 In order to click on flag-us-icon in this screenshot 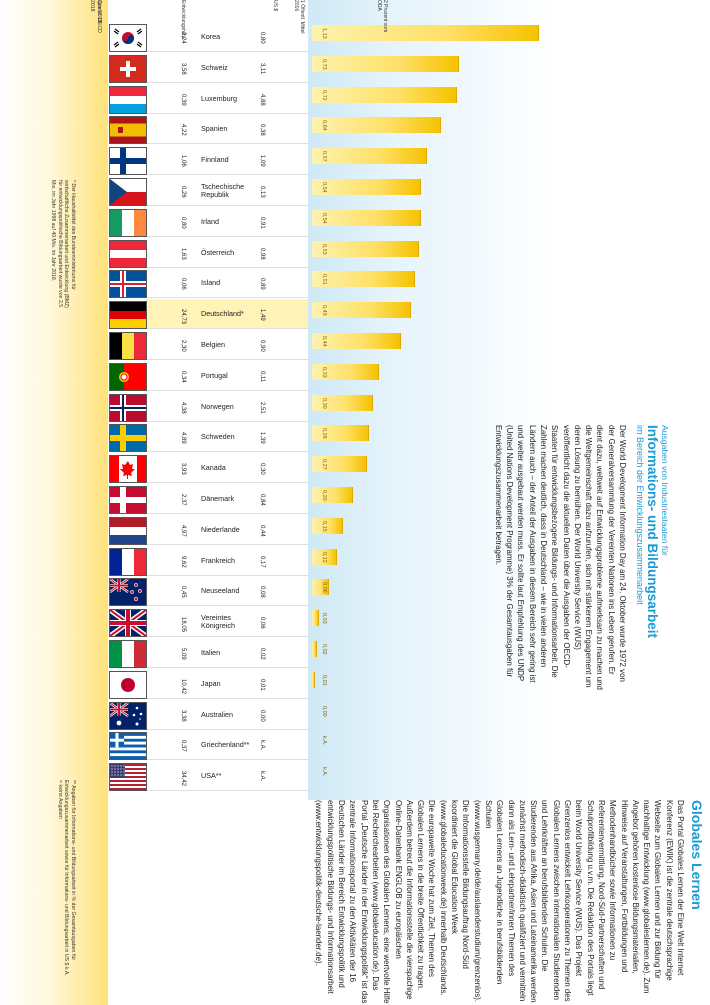, I will do `click(128, 777)`.